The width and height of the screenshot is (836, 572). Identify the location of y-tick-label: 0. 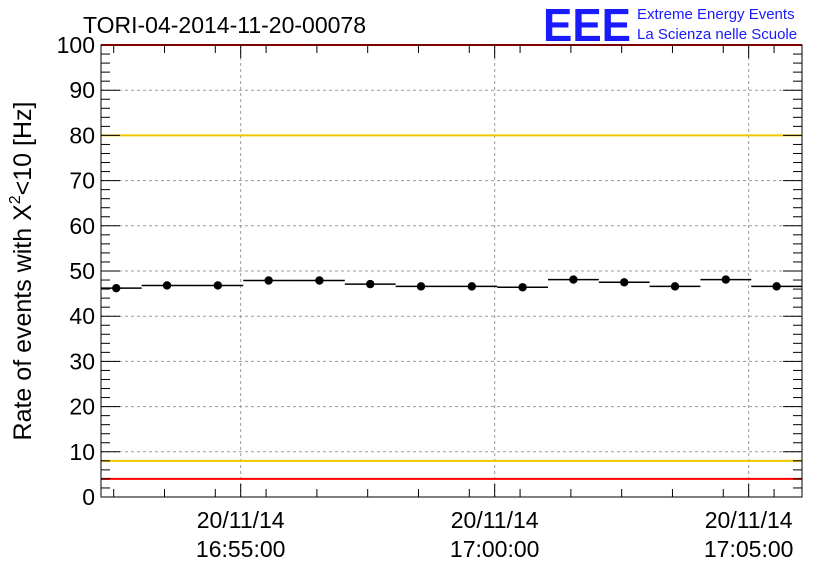
(88, 497).